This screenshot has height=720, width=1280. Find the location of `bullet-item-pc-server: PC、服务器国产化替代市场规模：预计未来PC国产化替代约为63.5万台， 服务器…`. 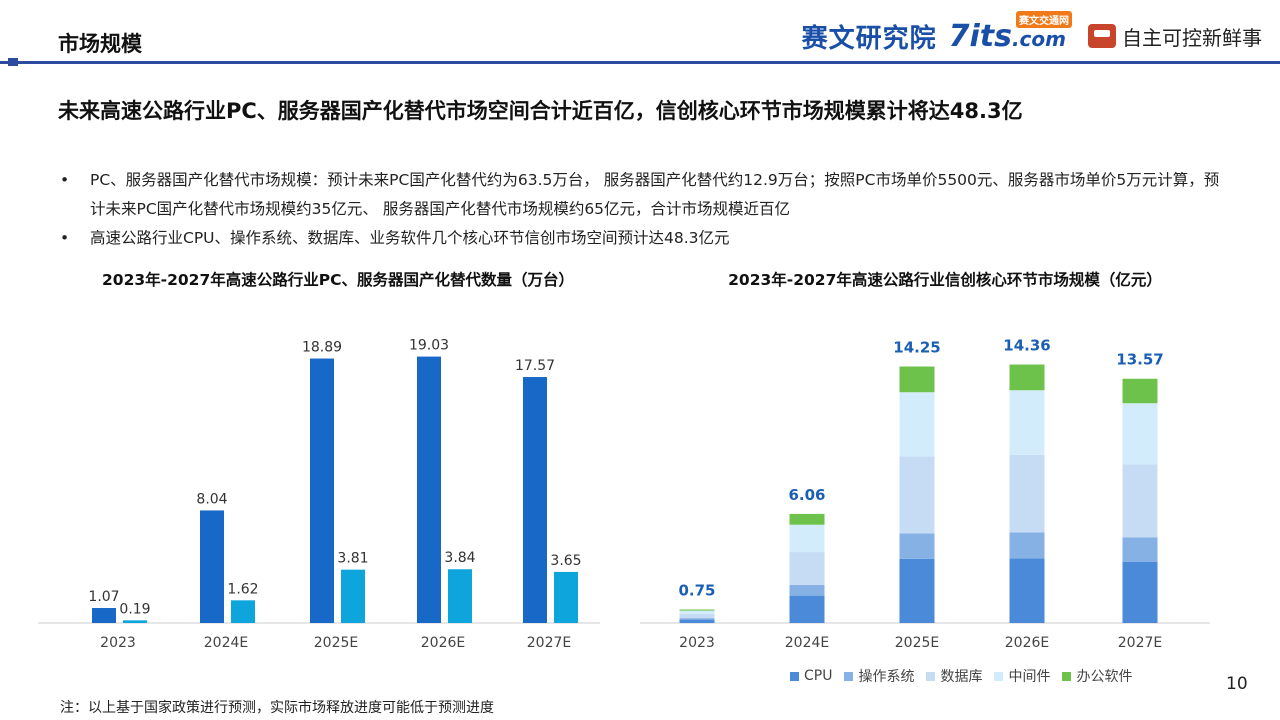

bullet-item-pc-server: PC、服务器国产化替代市场规模：预计未来PC国产化替代约为63.5万台， 服务器… is located at coordinates (640, 195).